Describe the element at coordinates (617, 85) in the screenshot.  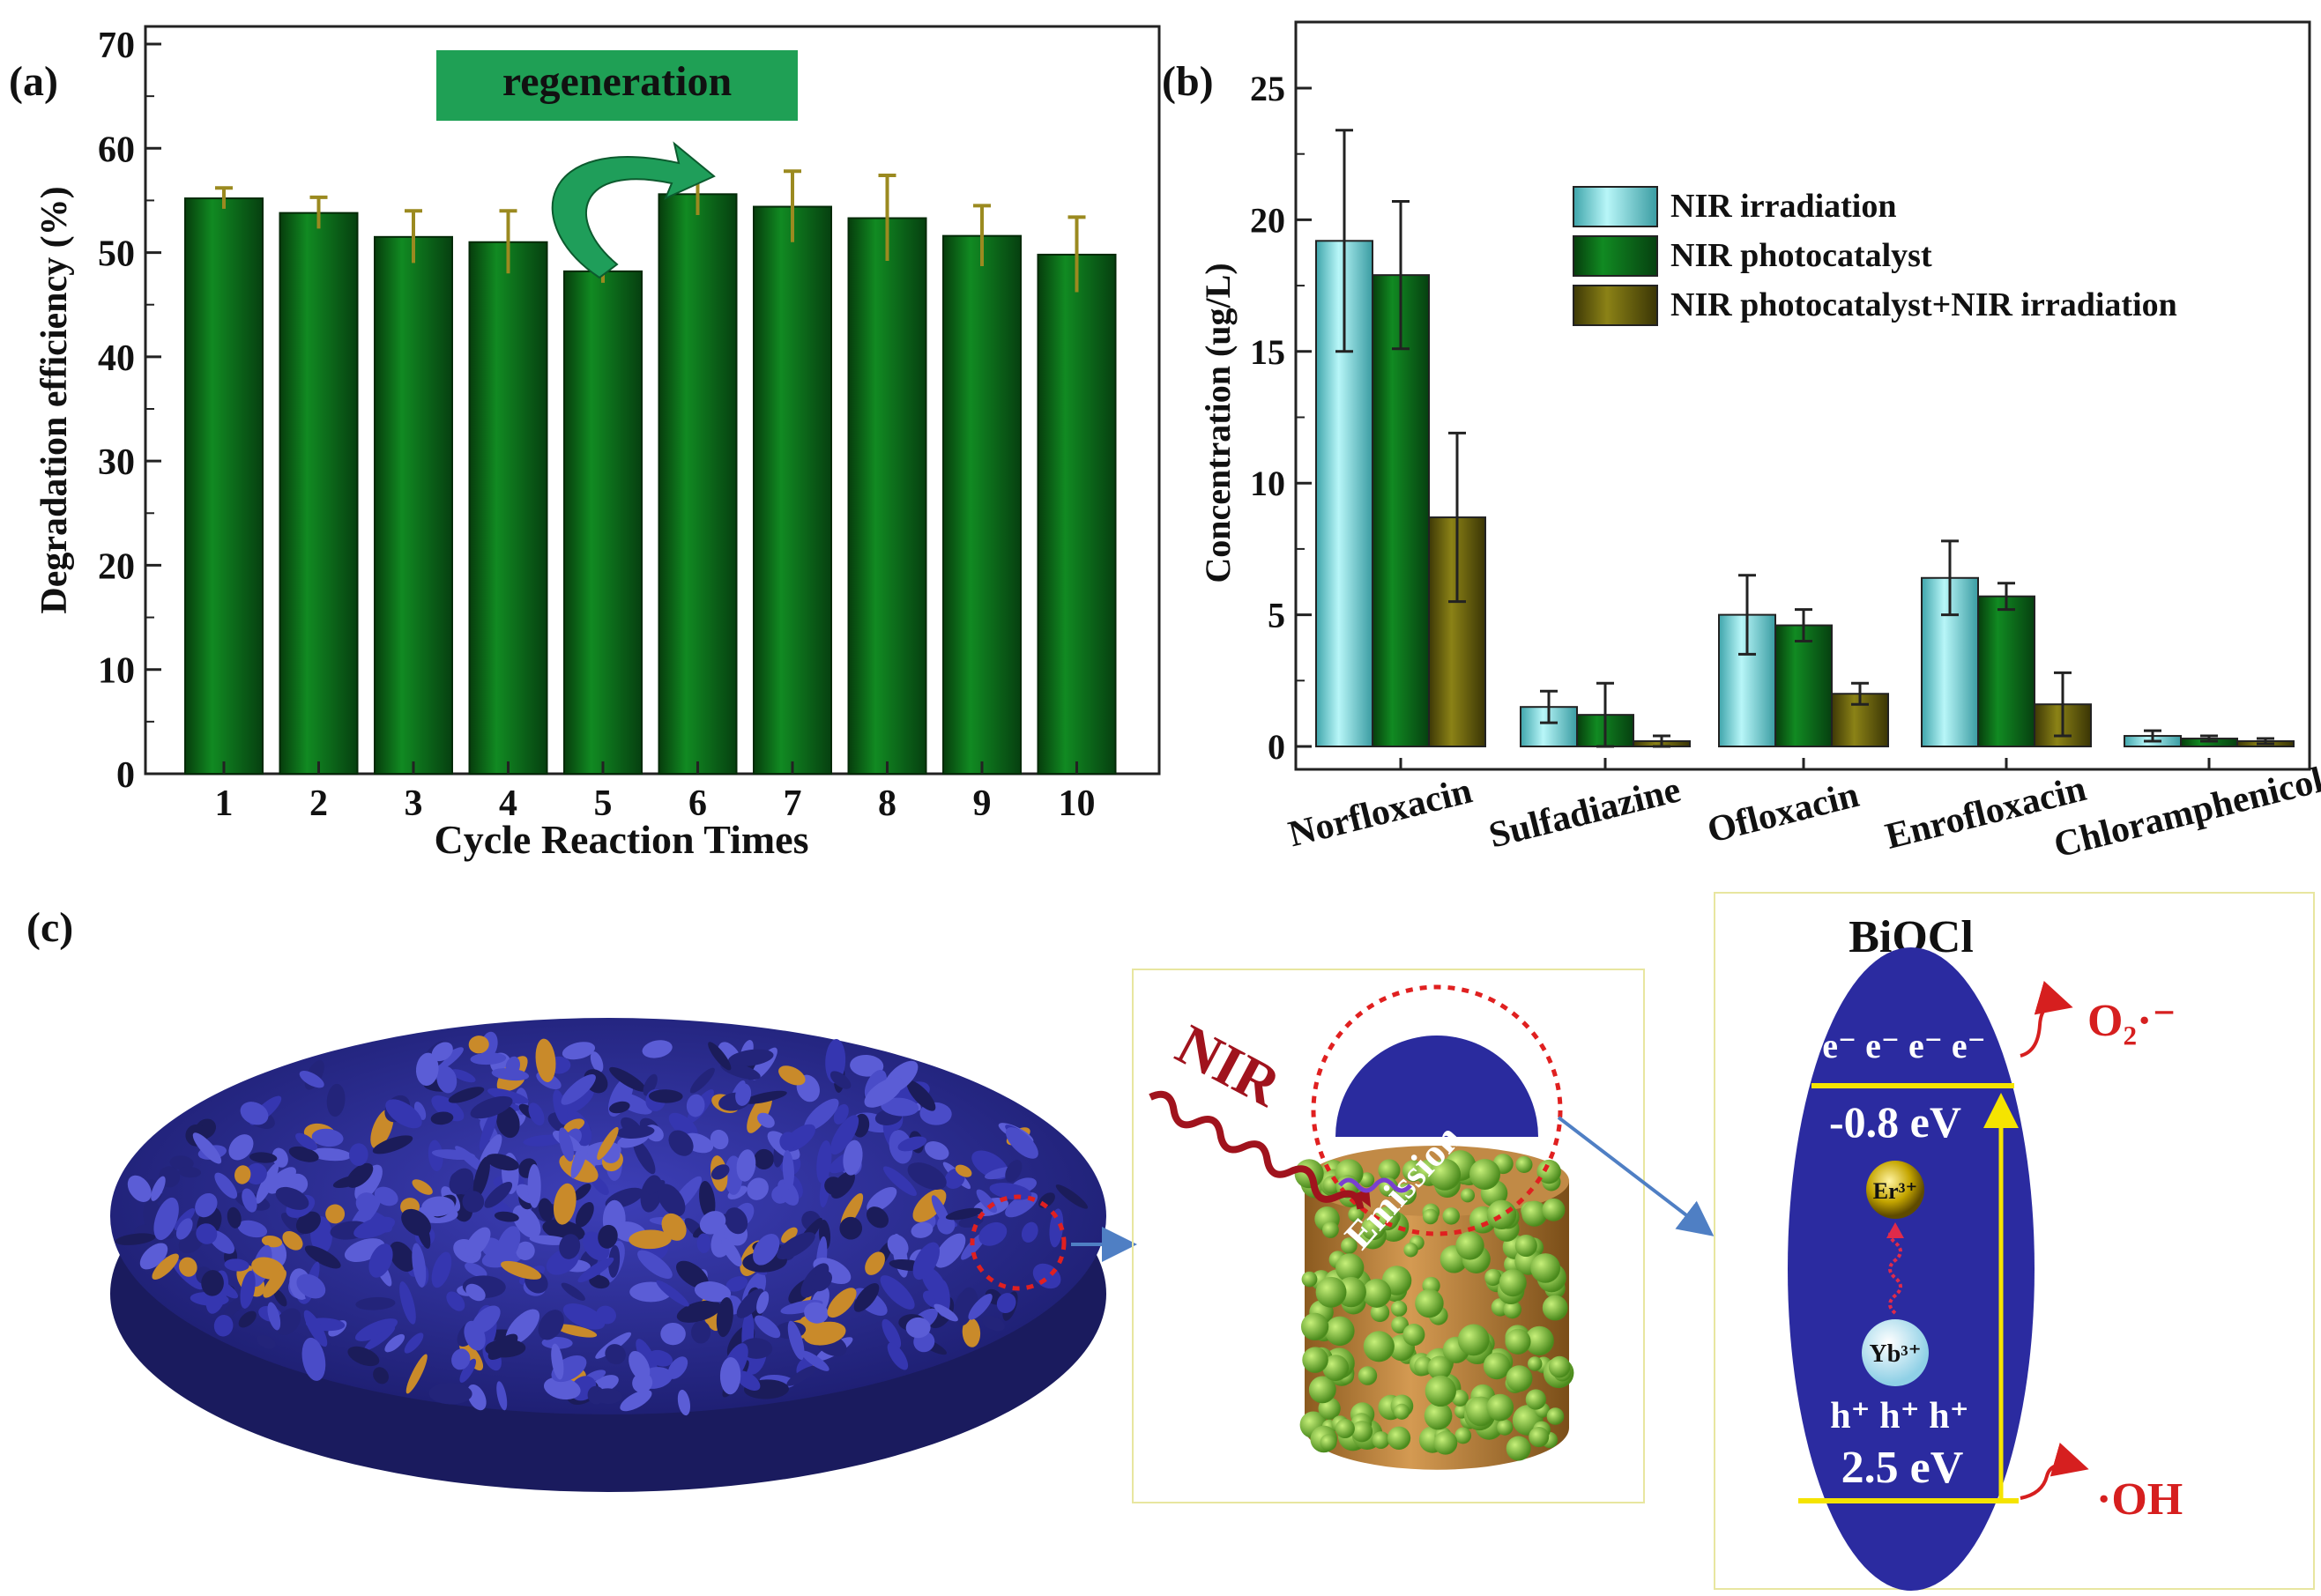
I see `regeneration-banner` at that location.